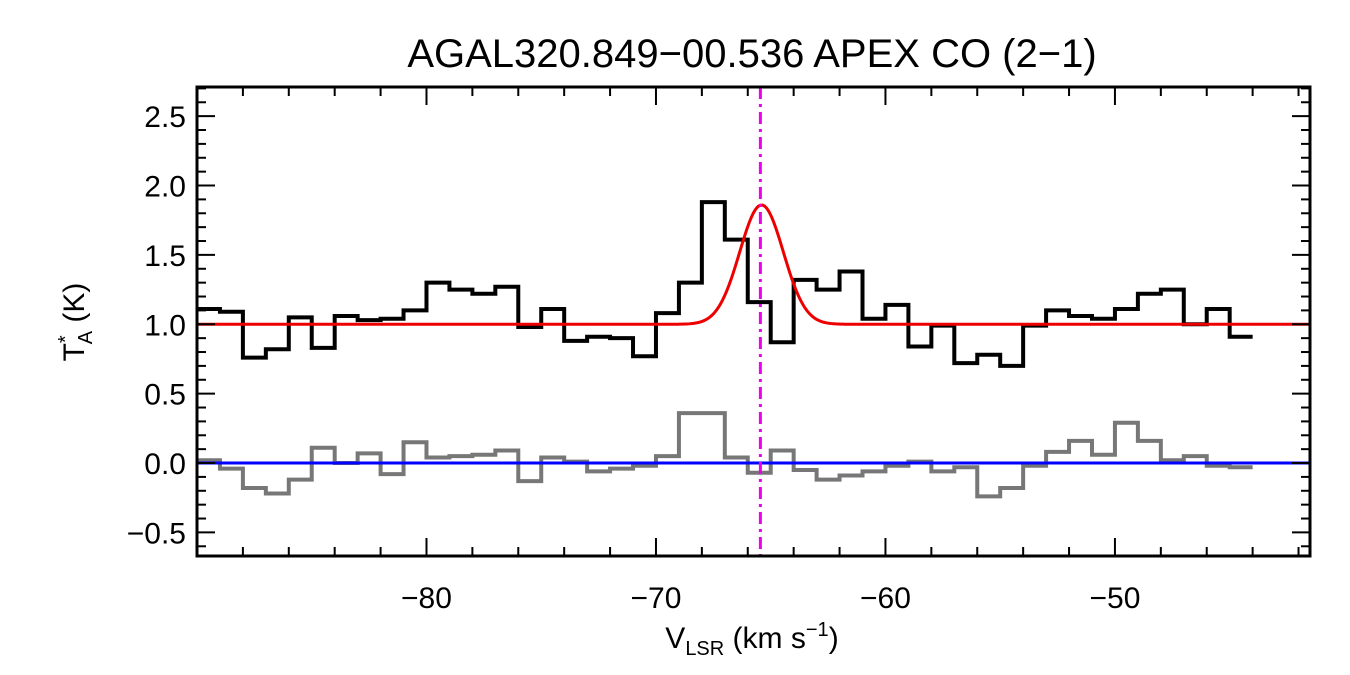 The image size is (1350, 675). I want to click on x-tick-label: −70, so click(656, 598).